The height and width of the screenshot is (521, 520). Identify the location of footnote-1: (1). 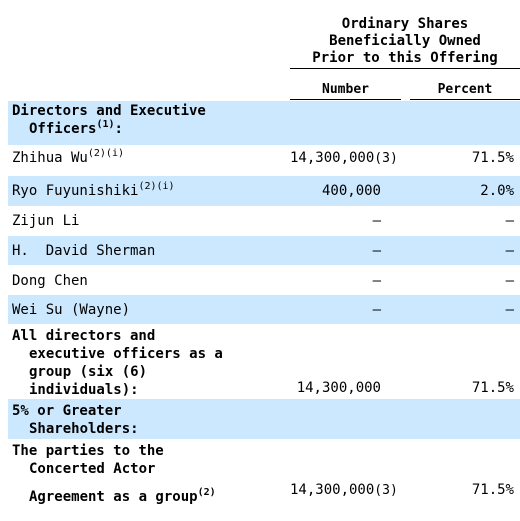
(105, 124).